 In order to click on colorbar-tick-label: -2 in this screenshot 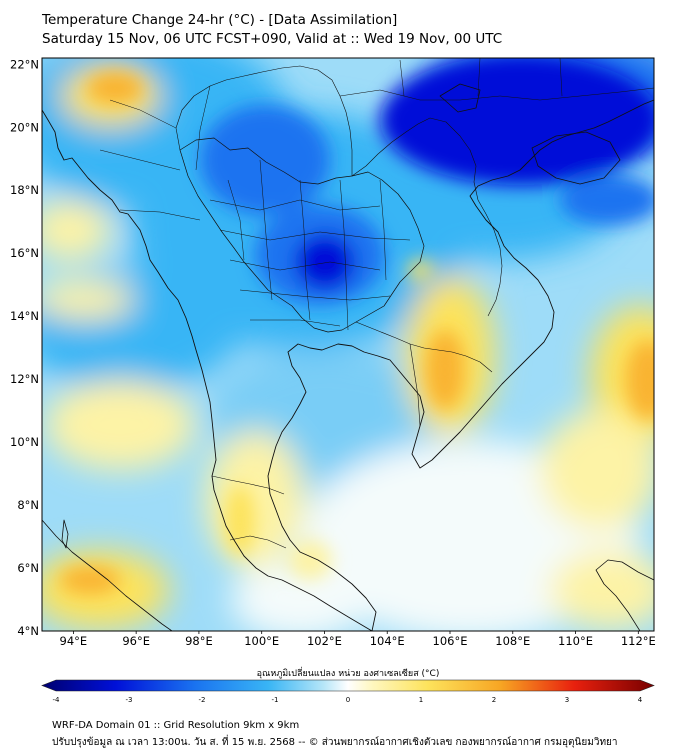, I will do `click(202, 700)`.